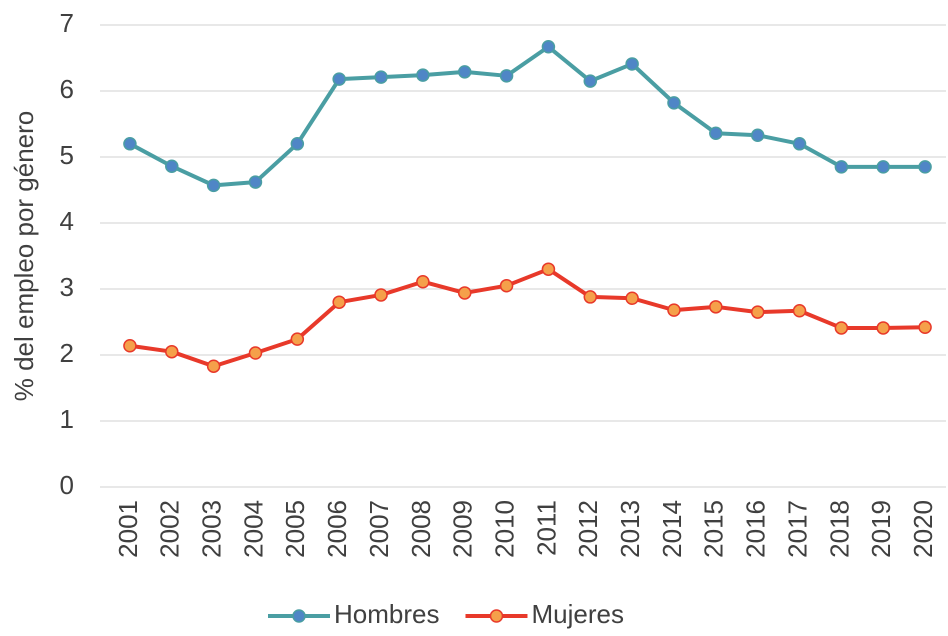 The height and width of the screenshot is (636, 948). Describe the element at coordinates (672, 529) in the screenshot. I see `x-tick-label: 2014` at that location.